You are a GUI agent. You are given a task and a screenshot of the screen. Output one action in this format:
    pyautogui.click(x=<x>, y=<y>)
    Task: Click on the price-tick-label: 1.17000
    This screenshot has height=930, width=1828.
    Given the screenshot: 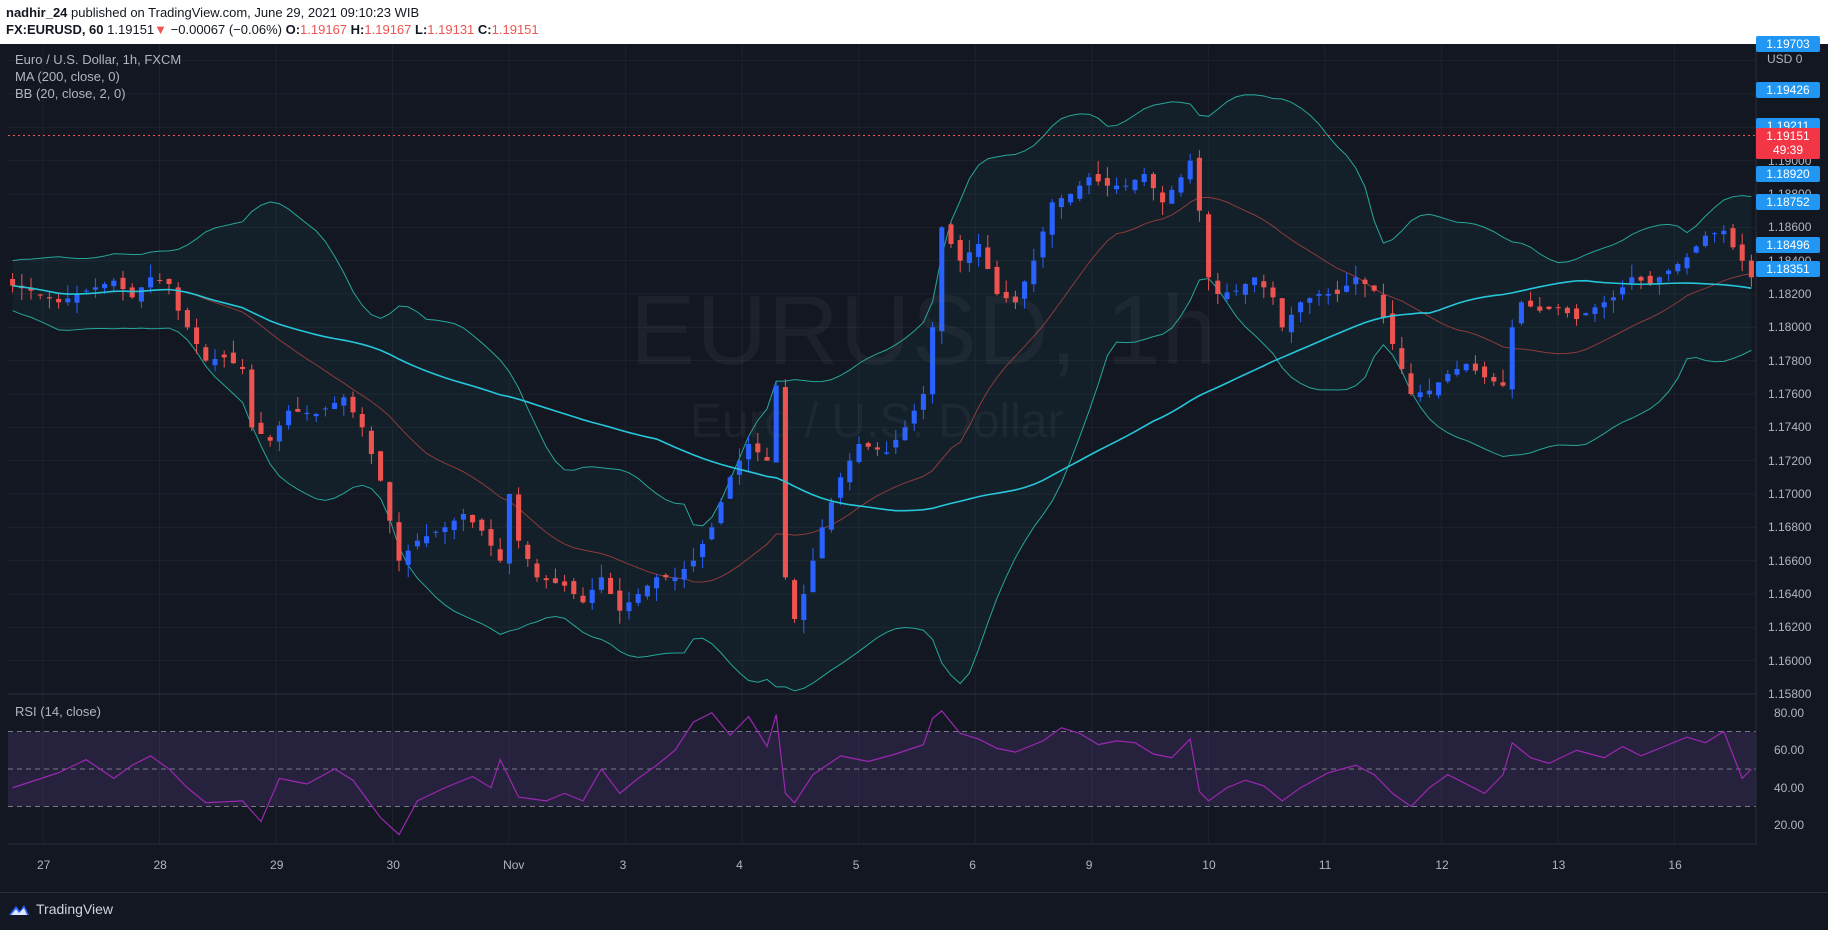 What is the action you would take?
    pyautogui.click(x=1790, y=494)
    